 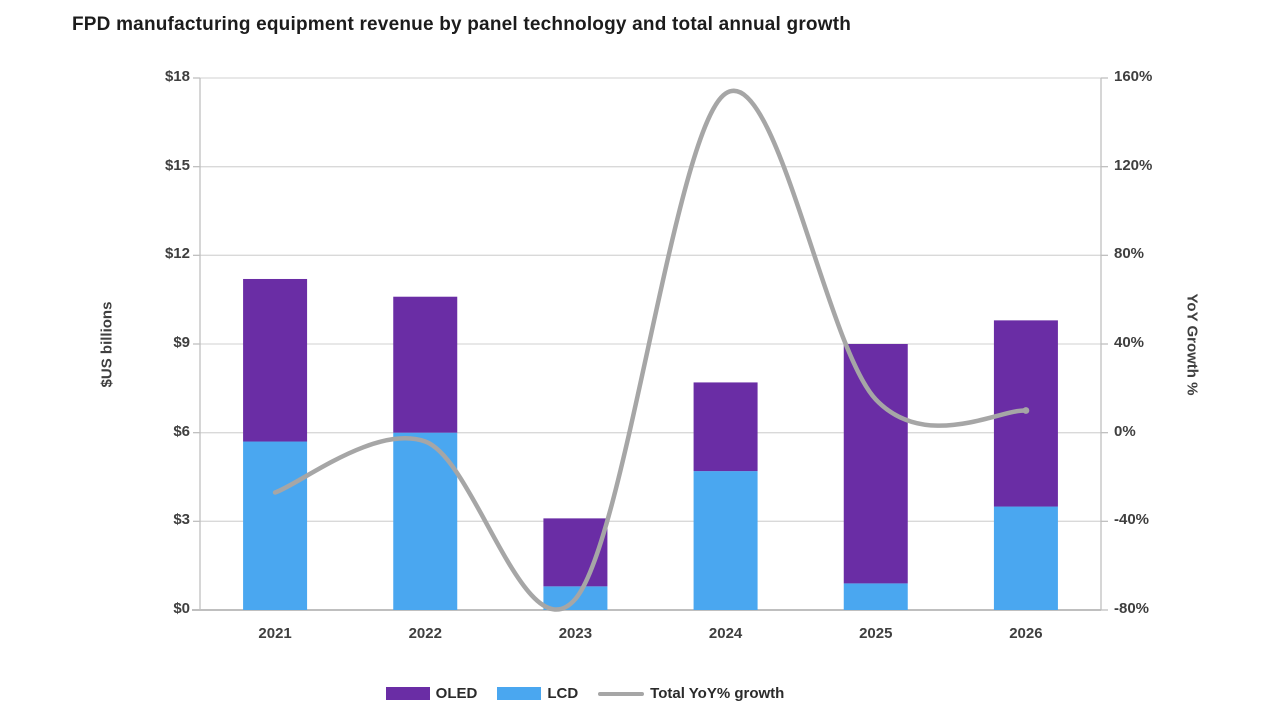 I want to click on bar-segment-lcd-2024, so click(x=725, y=540).